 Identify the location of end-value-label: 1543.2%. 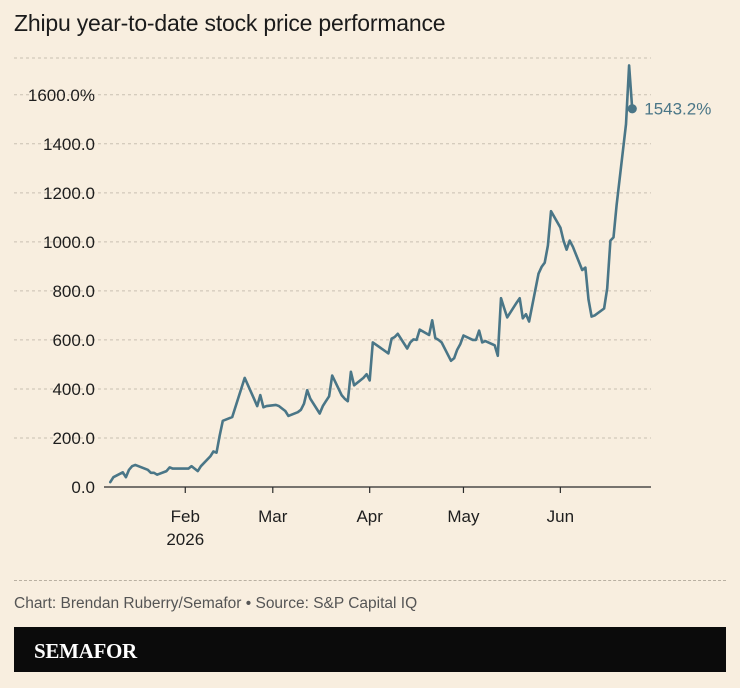
(677, 109).